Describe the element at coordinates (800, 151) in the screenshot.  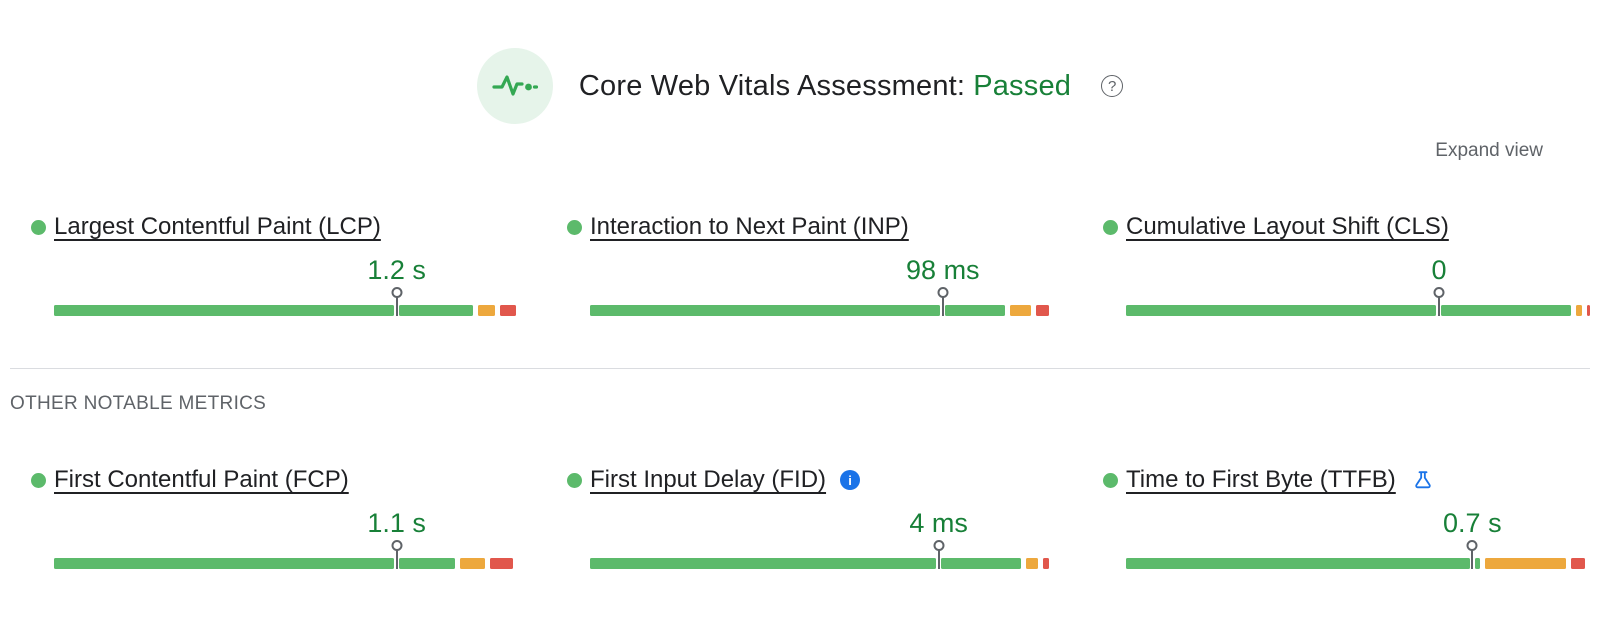
I see `expand-view-row: Expand view` at that location.